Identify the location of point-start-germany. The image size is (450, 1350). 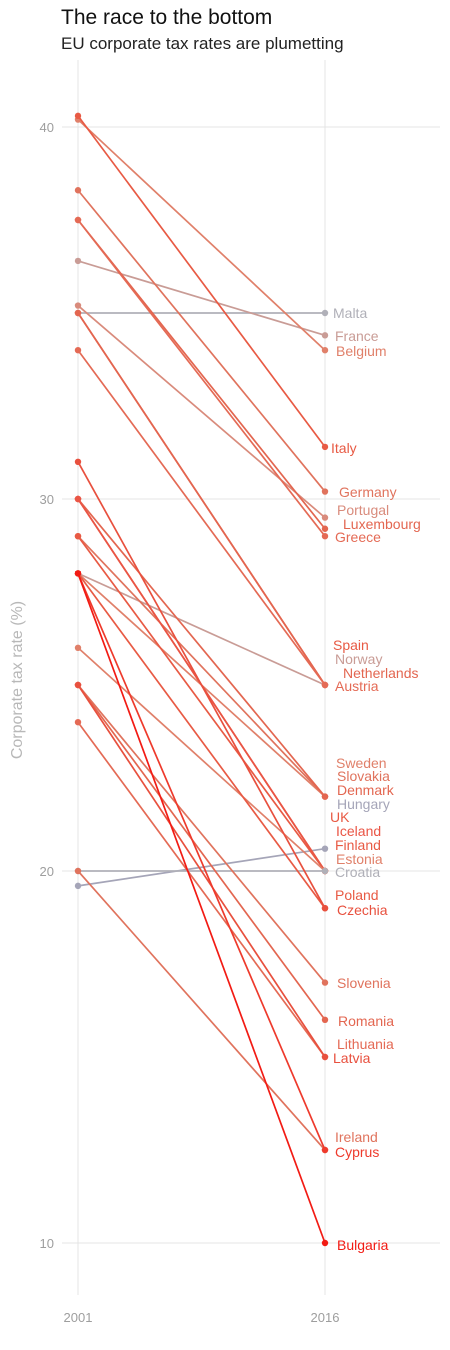
(78, 190).